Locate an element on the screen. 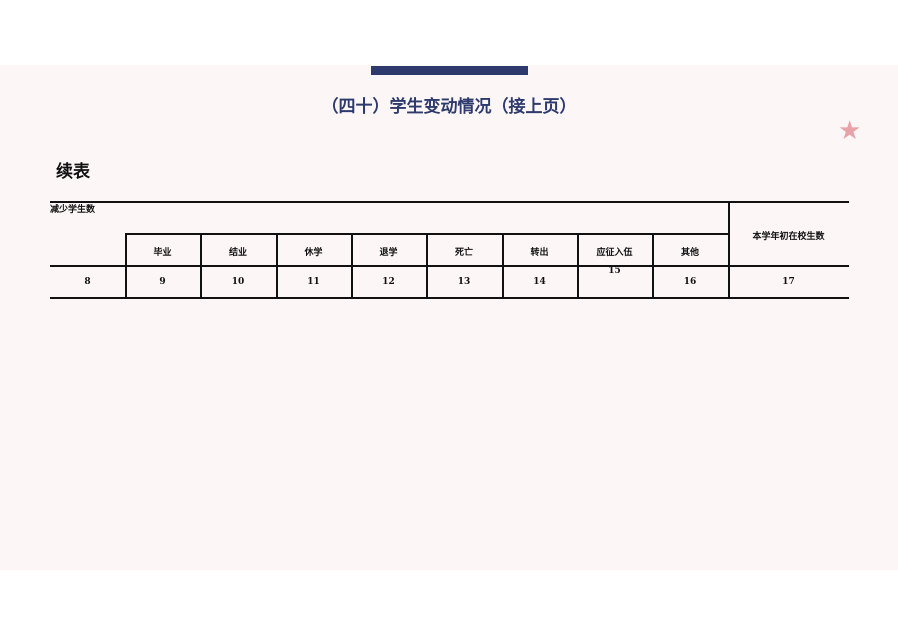  column-number: 15 is located at coordinates (614, 271).